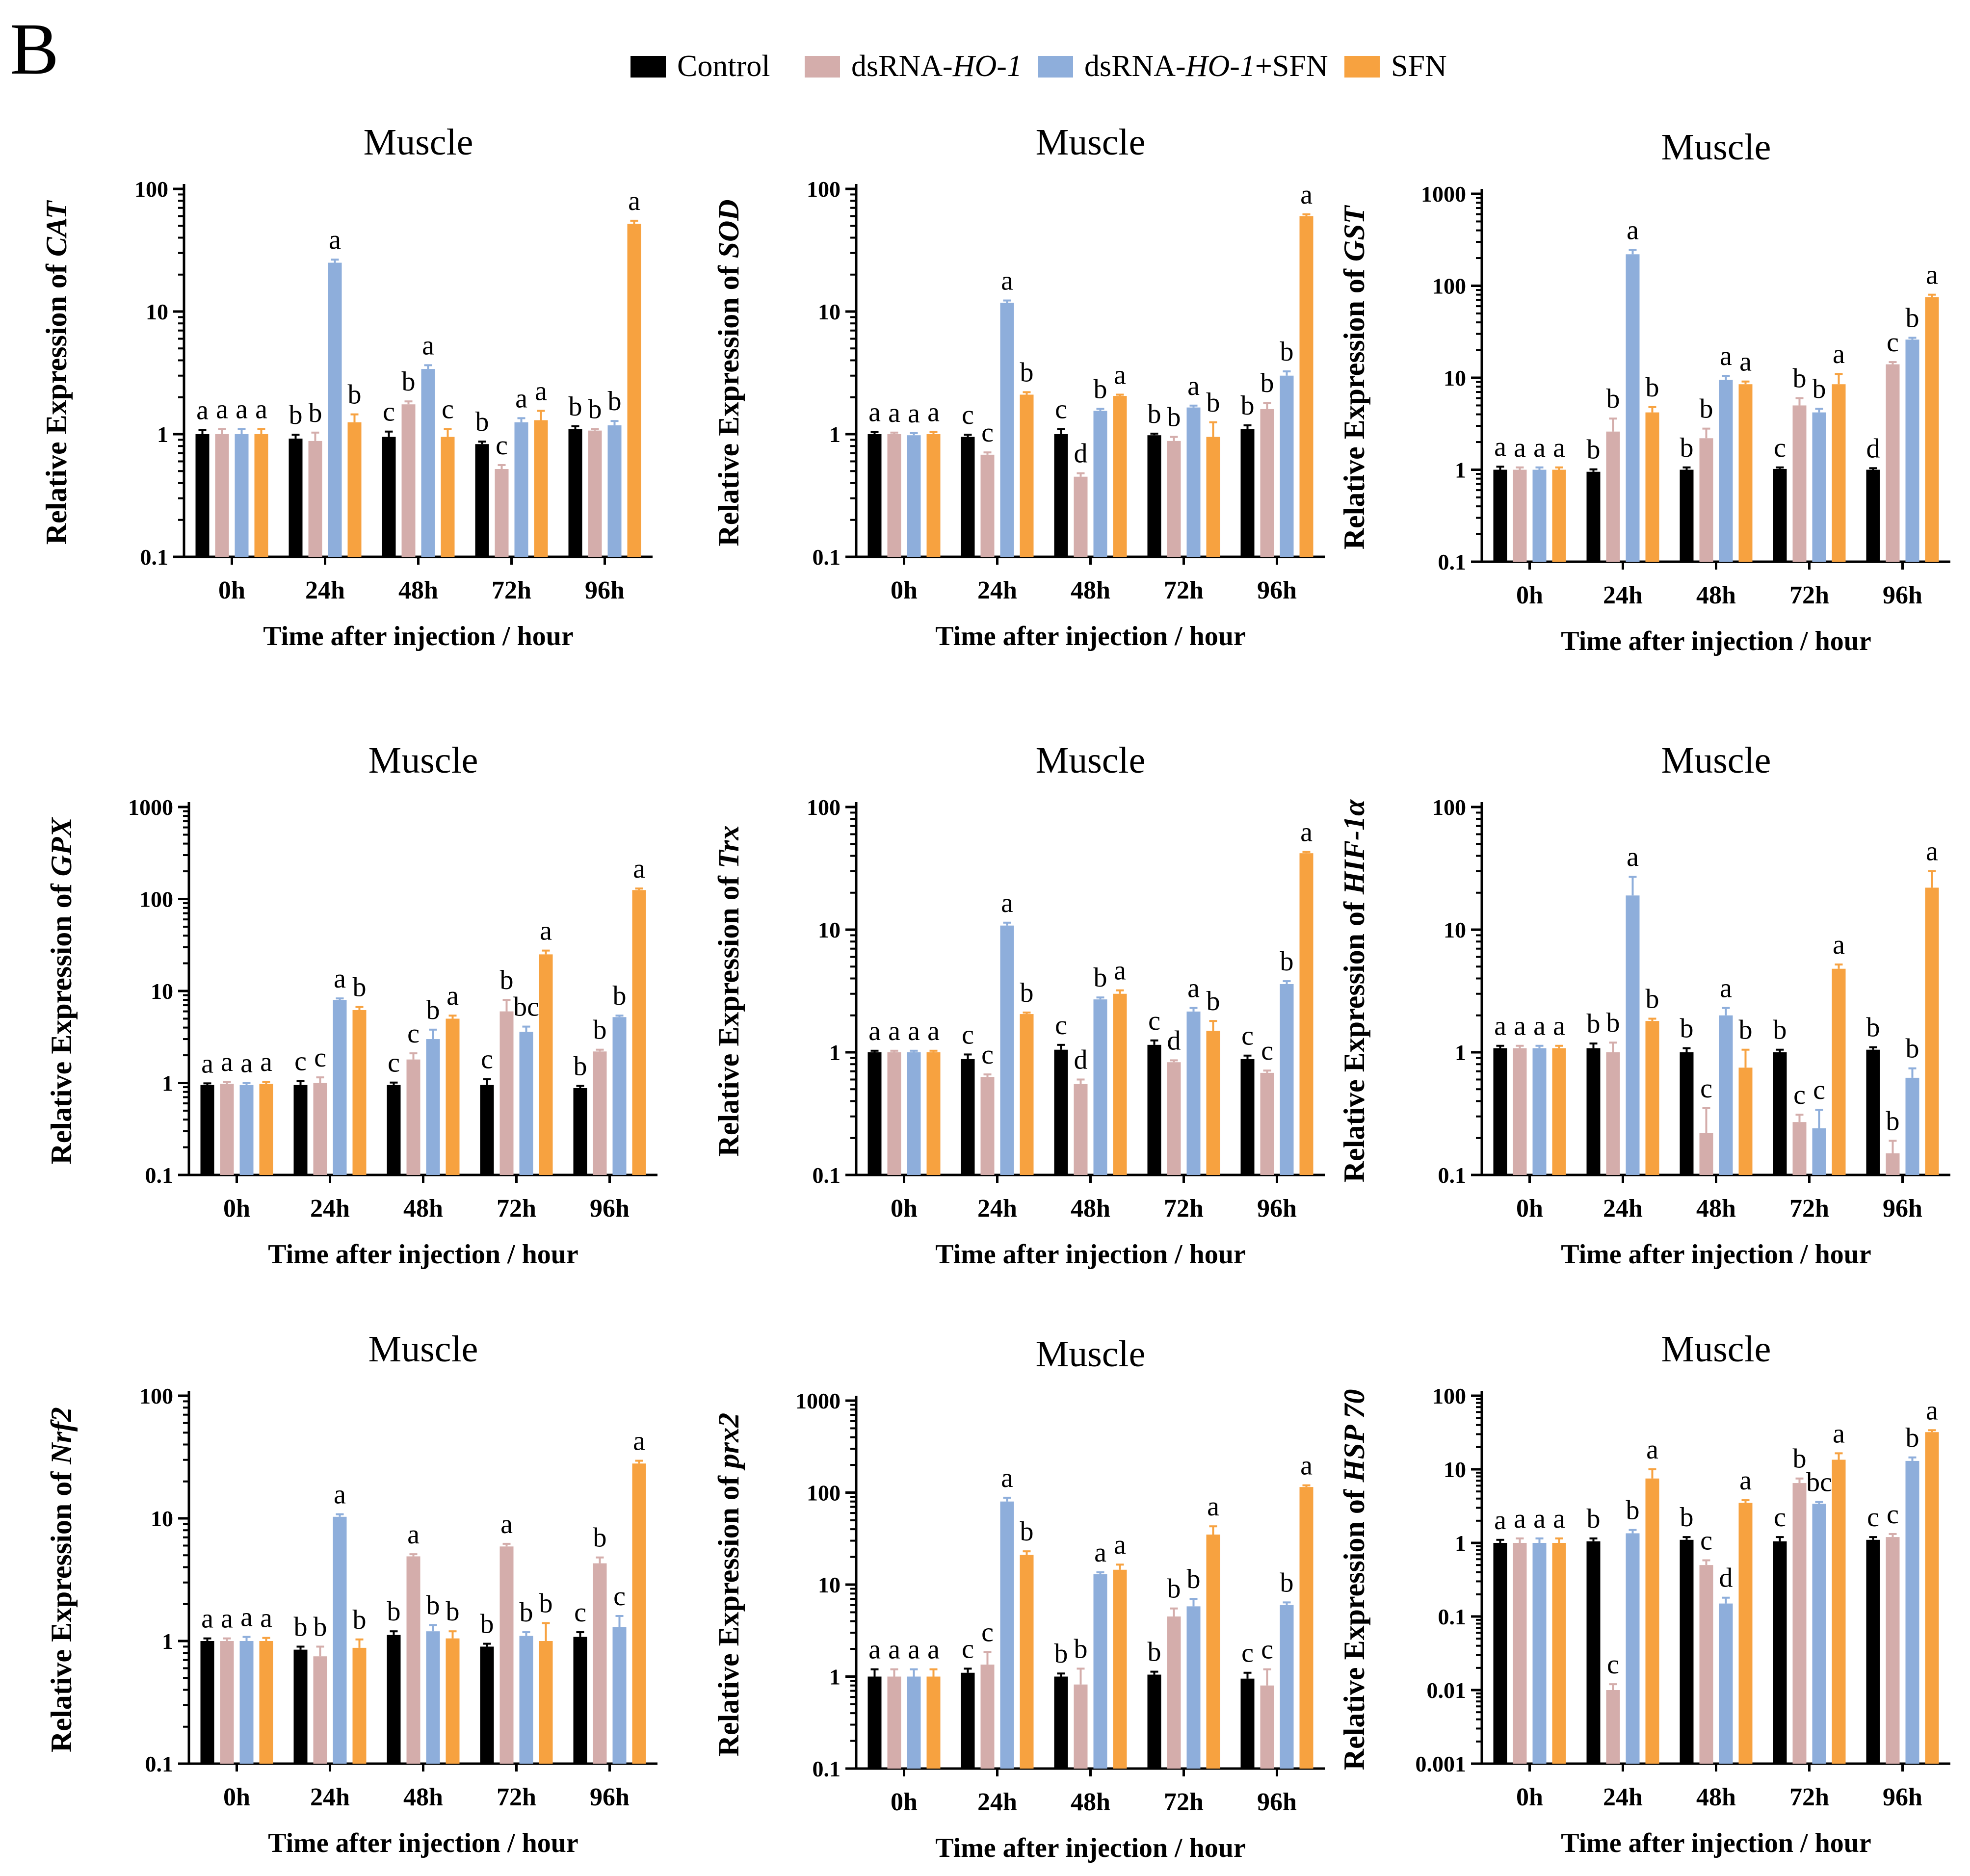  Describe the element at coordinates (728, 372) in the screenshot. I see `y-axis-label: Relative Expression of SOD` at that location.